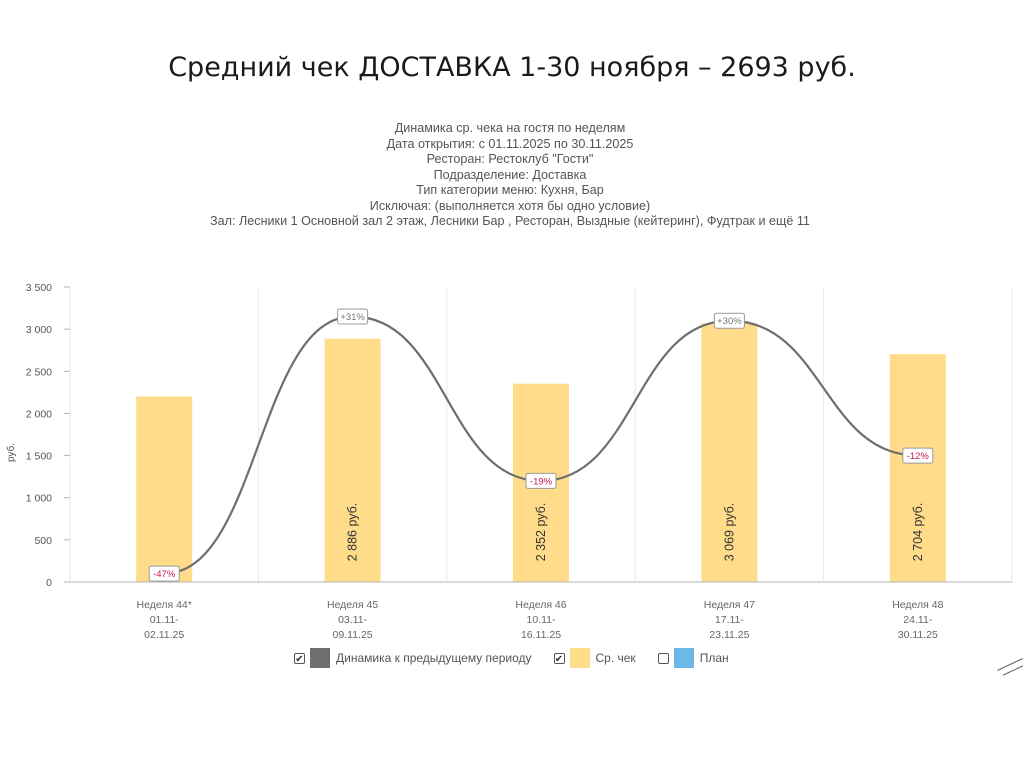 This screenshot has height=767, width=1024. I want to click on pct-label: -12%, so click(918, 456).